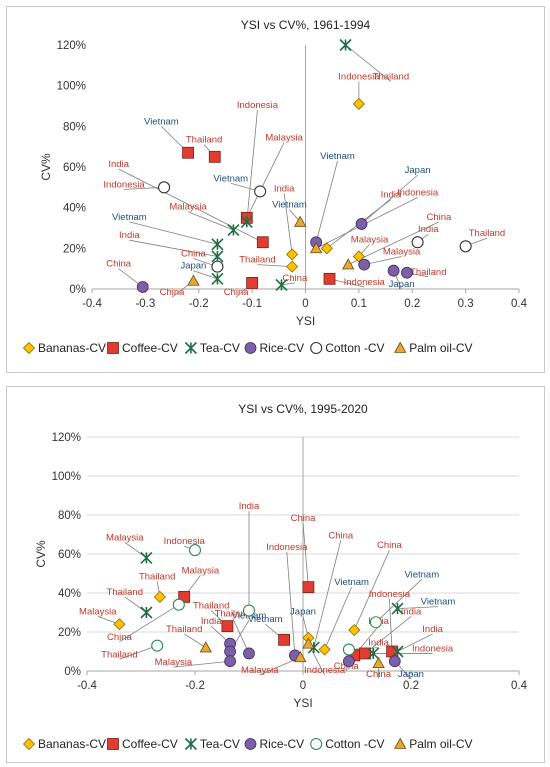  What do you see at coordinates (74, 209) in the screenshot?
I see `y-tick-label: 40%` at bounding box center [74, 209].